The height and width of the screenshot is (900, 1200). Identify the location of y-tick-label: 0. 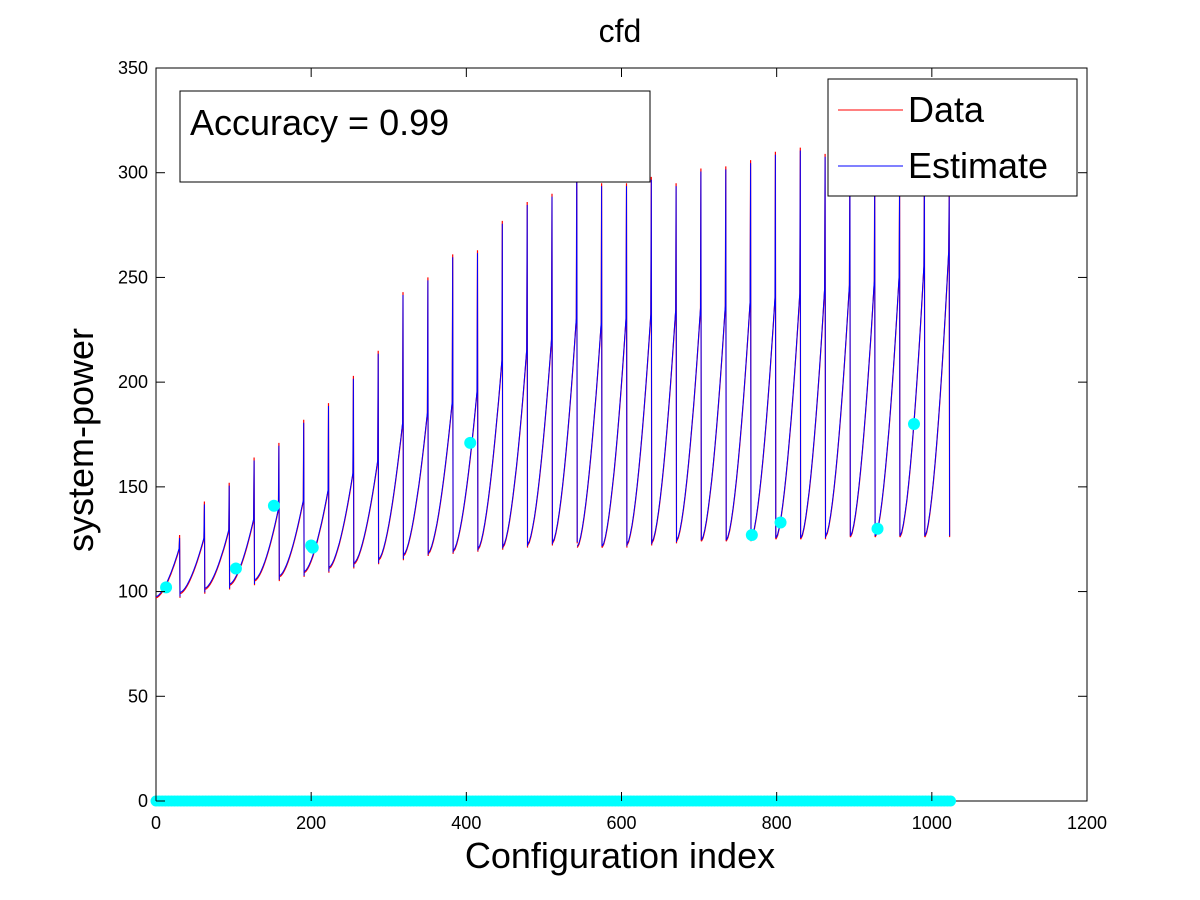
(143, 801).